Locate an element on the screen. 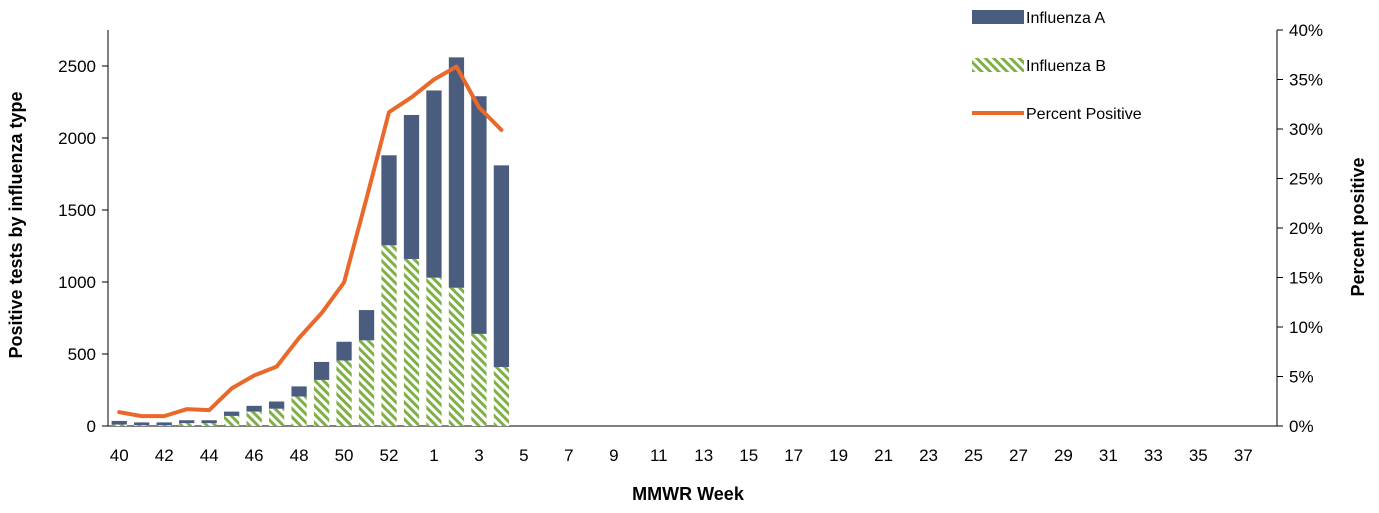  y-right-tick-label: 15% is located at coordinates (1306, 278).